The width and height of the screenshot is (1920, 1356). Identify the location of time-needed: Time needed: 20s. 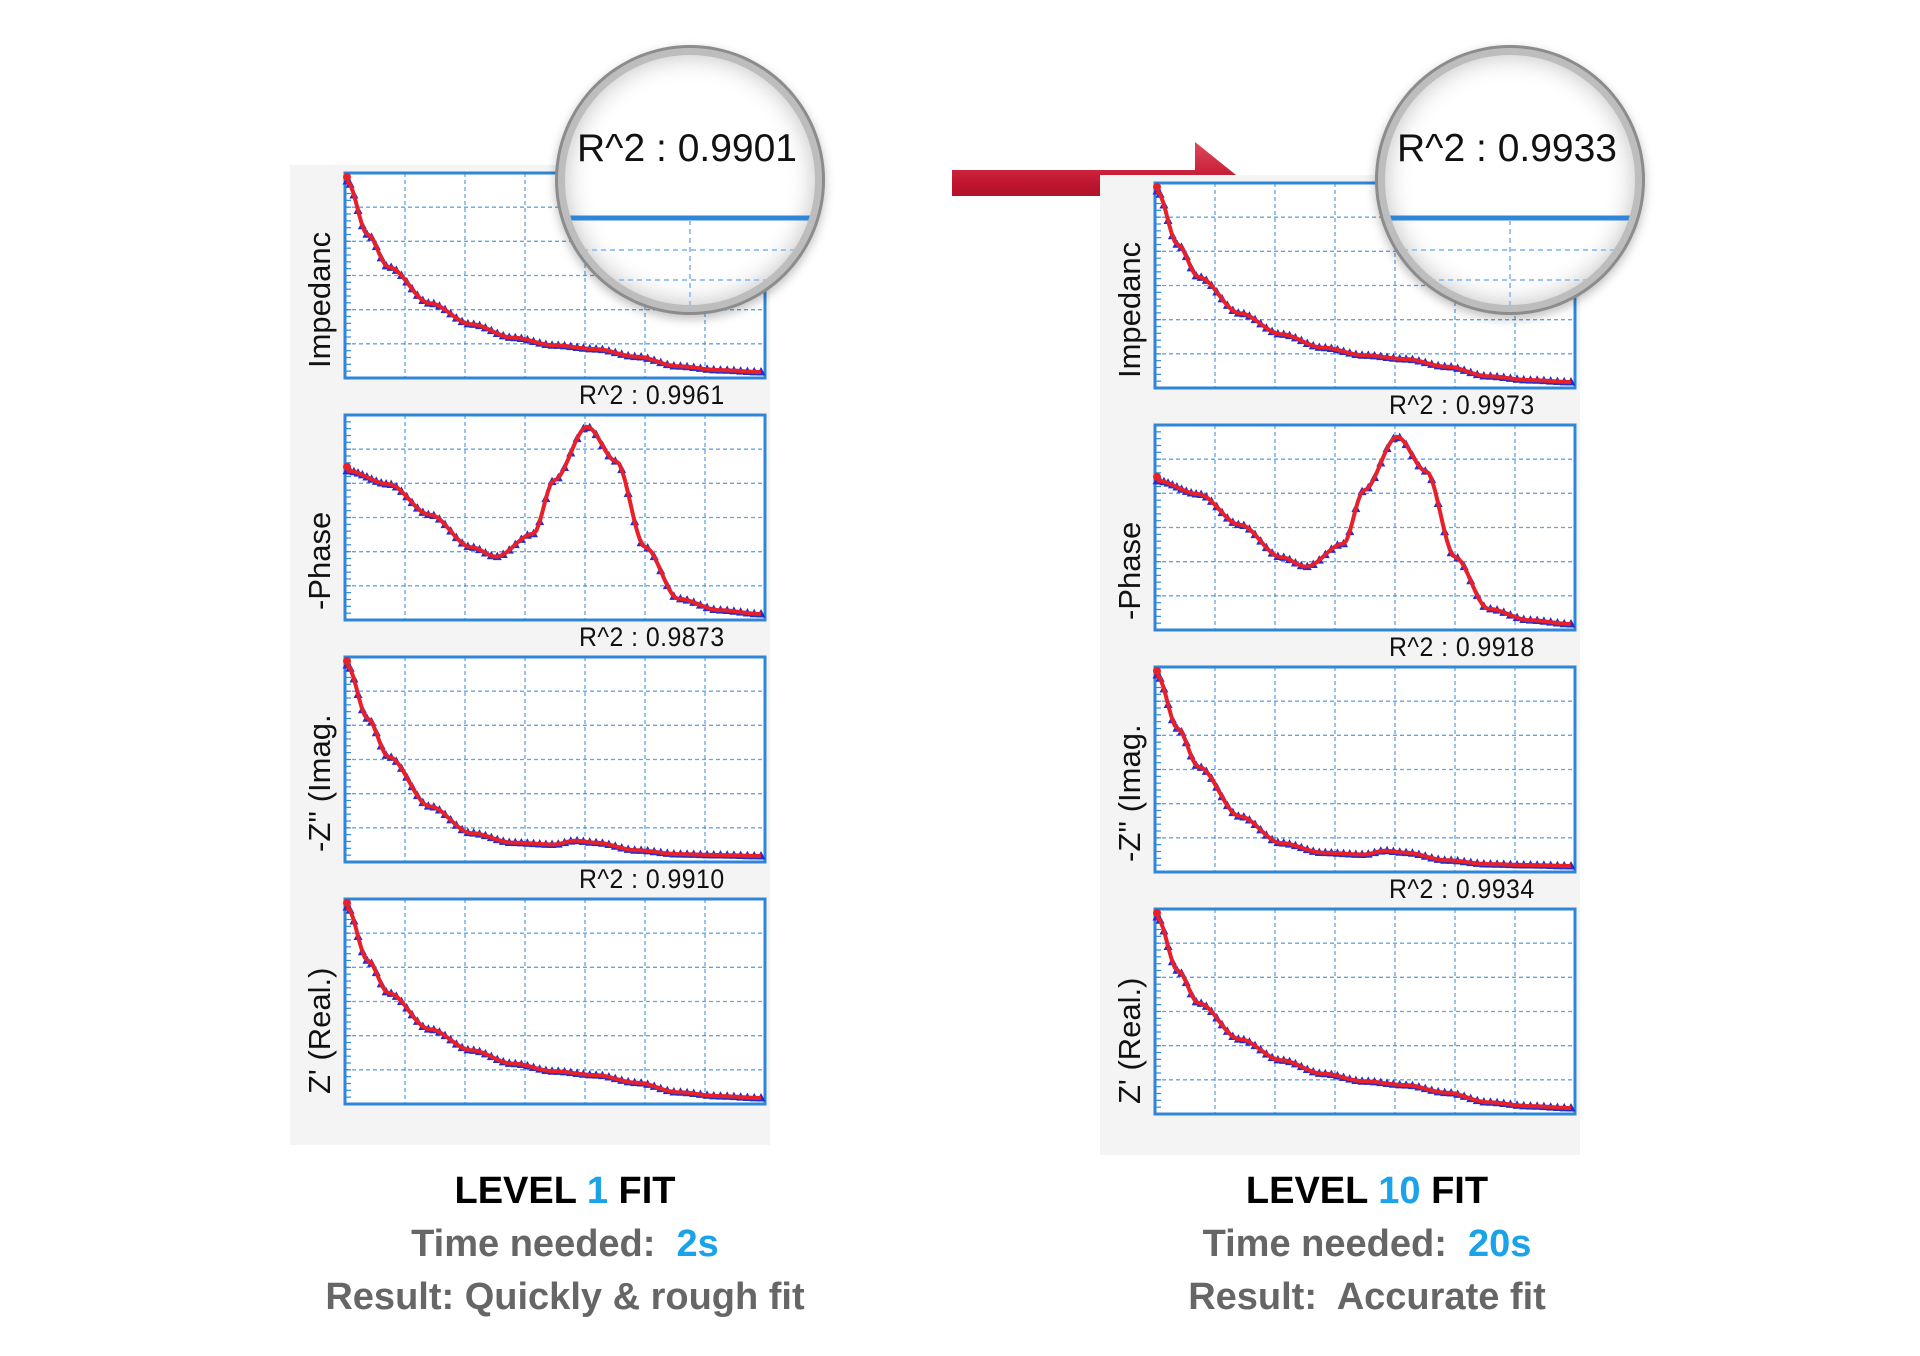
(1367, 1244).